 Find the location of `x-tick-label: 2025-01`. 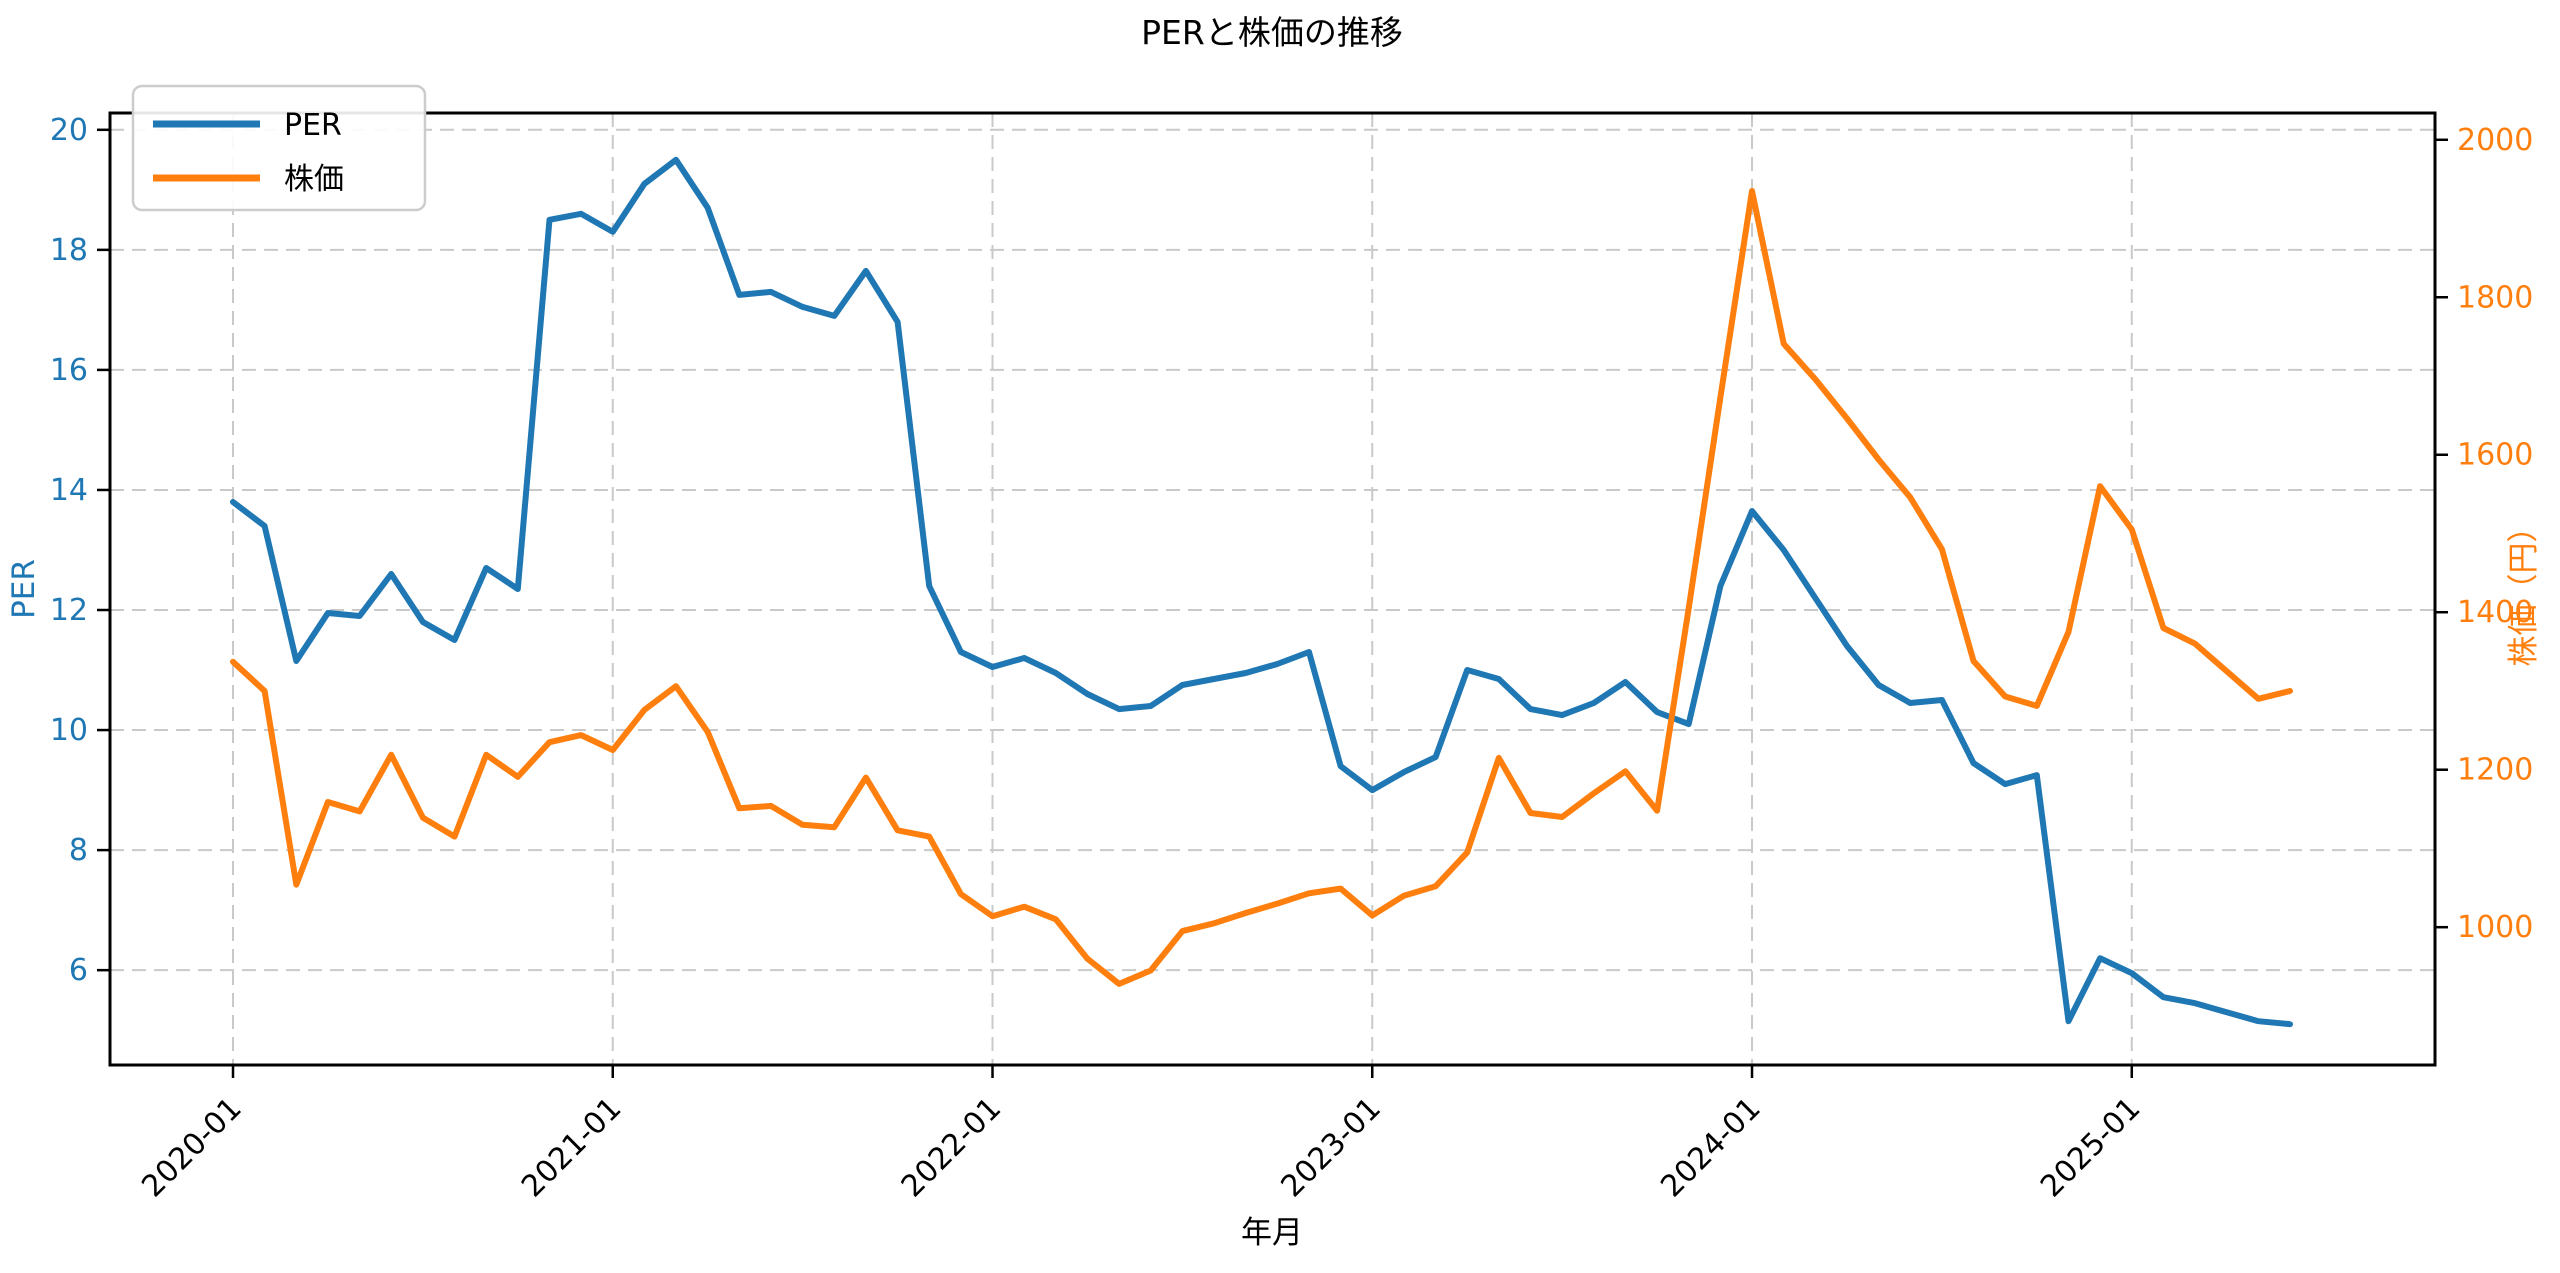

x-tick-label: 2025-01 is located at coordinates (2090, 1147).